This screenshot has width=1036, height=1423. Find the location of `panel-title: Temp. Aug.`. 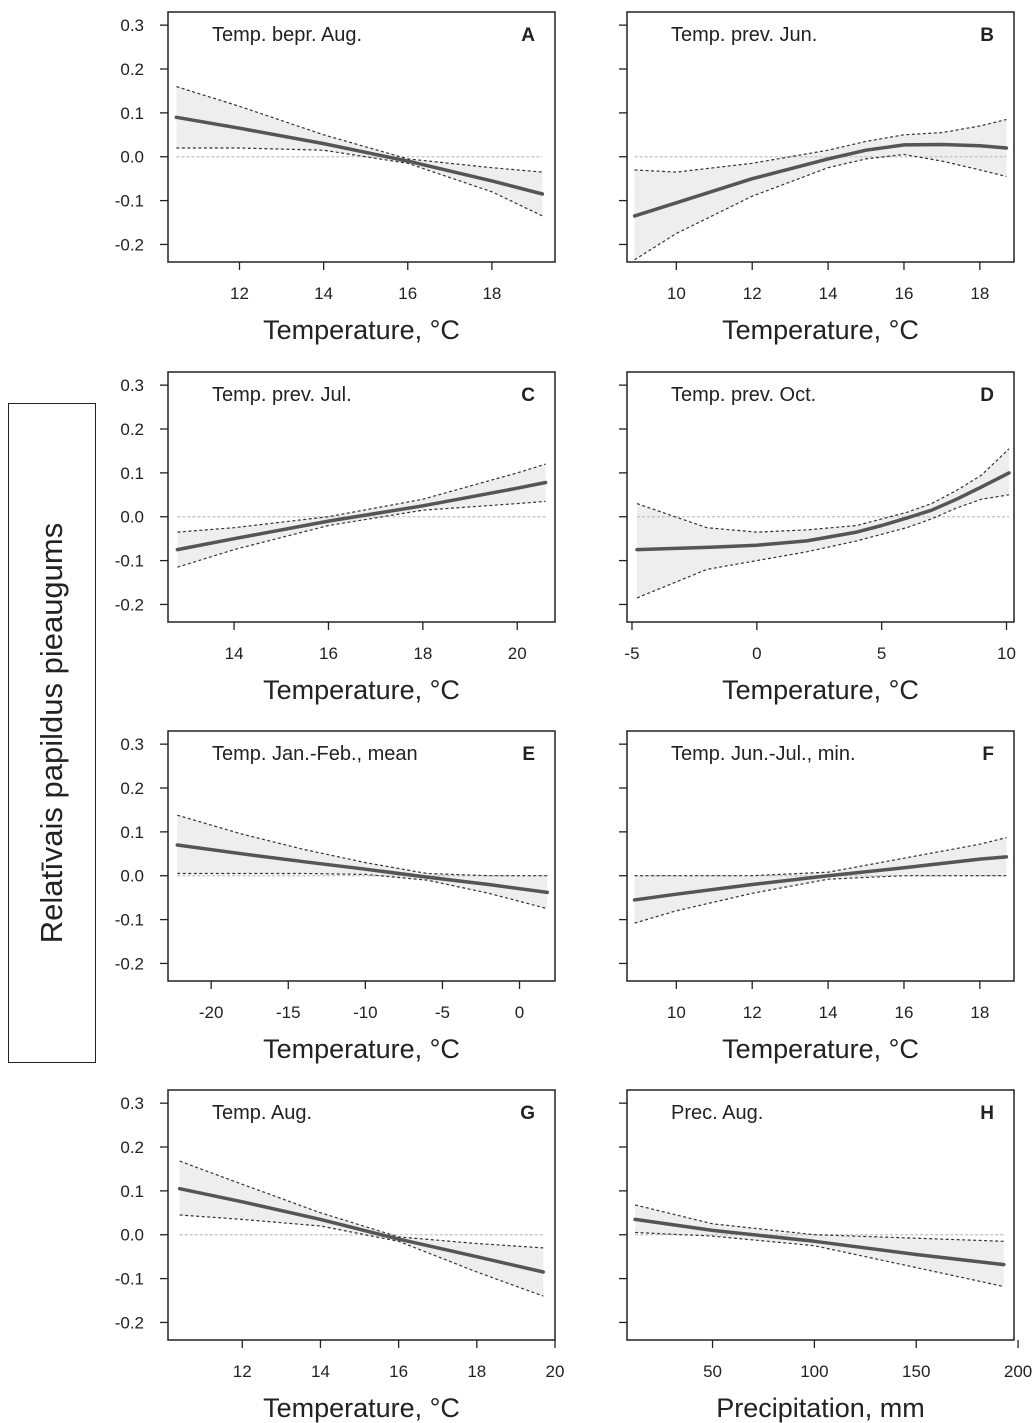

panel-title: Temp. Aug. is located at coordinates (262, 1113).